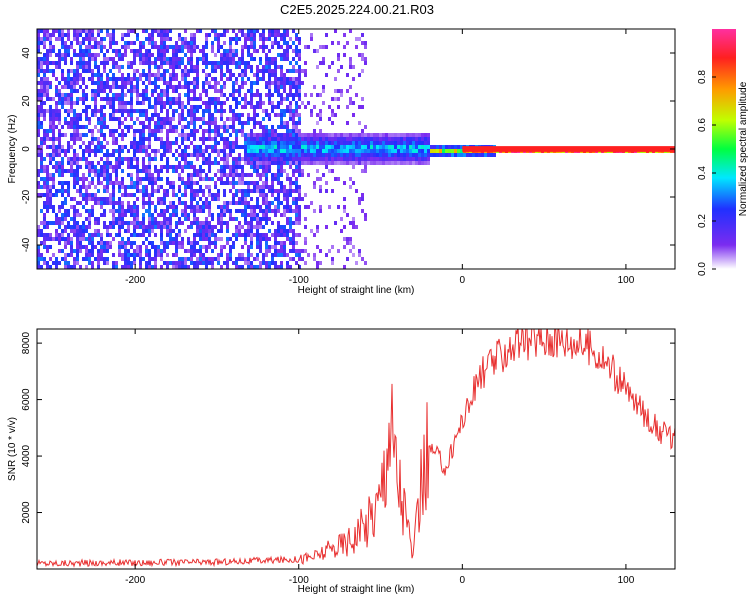  What do you see at coordinates (702, 269) in the screenshot?
I see `colorbar-tick-label: 0.0` at bounding box center [702, 269].